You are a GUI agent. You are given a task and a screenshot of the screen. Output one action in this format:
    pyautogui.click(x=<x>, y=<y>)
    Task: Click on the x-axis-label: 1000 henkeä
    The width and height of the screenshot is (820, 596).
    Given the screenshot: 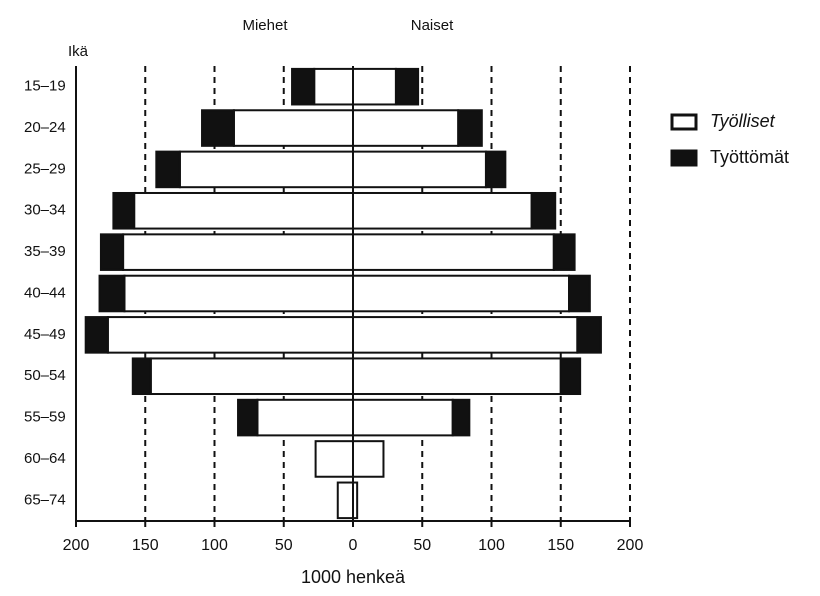 What is the action you would take?
    pyautogui.click(x=353, y=577)
    